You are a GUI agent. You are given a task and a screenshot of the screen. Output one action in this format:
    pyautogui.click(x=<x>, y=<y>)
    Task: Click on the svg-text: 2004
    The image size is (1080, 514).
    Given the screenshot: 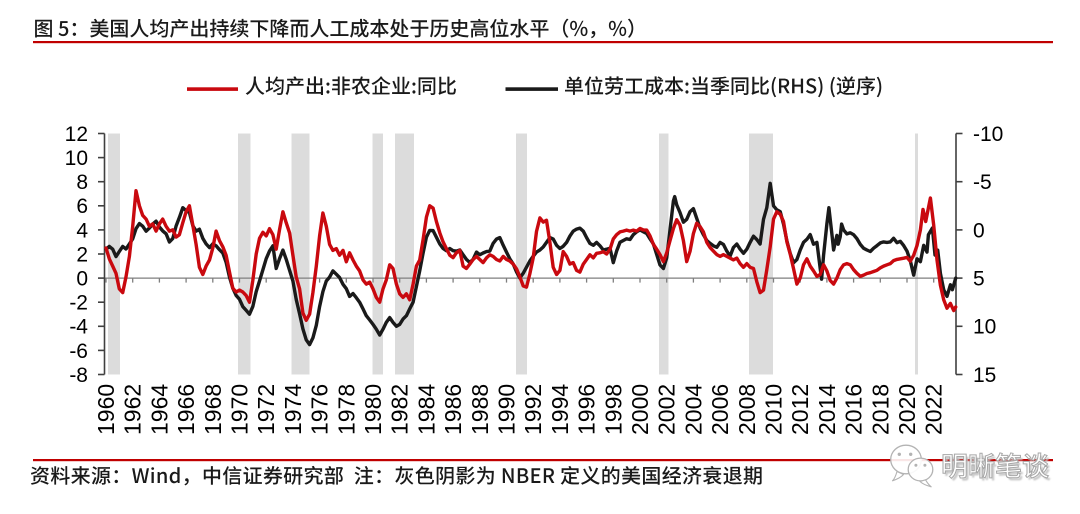 What is the action you would take?
    pyautogui.click(x=693, y=409)
    